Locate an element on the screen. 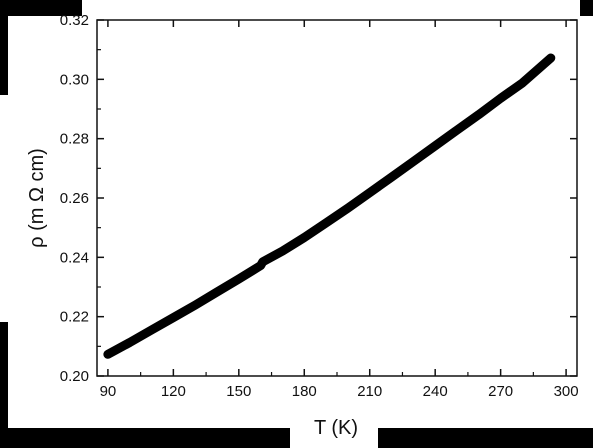  y-tick-label: 0.28 is located at coordinates (74, 139).